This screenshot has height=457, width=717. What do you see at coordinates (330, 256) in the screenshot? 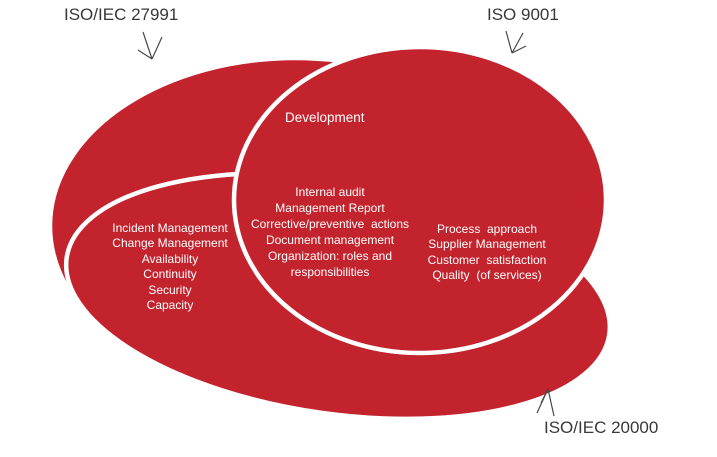
I see `zone-line: Organization: roles and` at bounding box center [330, 256].